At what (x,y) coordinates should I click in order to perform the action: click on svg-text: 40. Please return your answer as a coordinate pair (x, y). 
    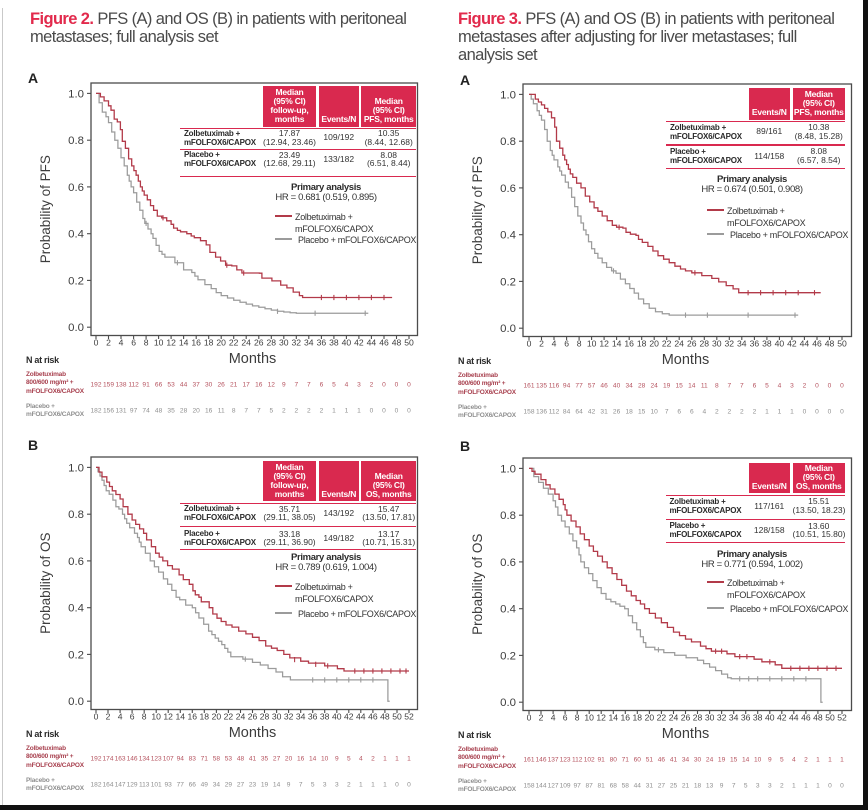
    Looking at the image, I should click on (770, 718).